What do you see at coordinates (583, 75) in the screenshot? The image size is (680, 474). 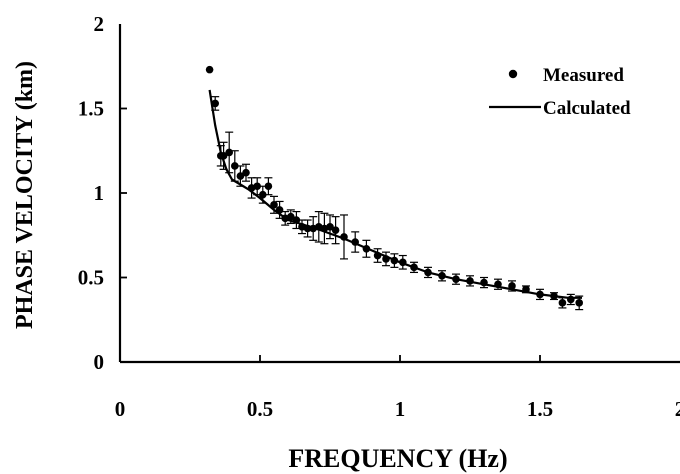 I see `legend-label-measured: Measured` at bounding box center [583, 75].